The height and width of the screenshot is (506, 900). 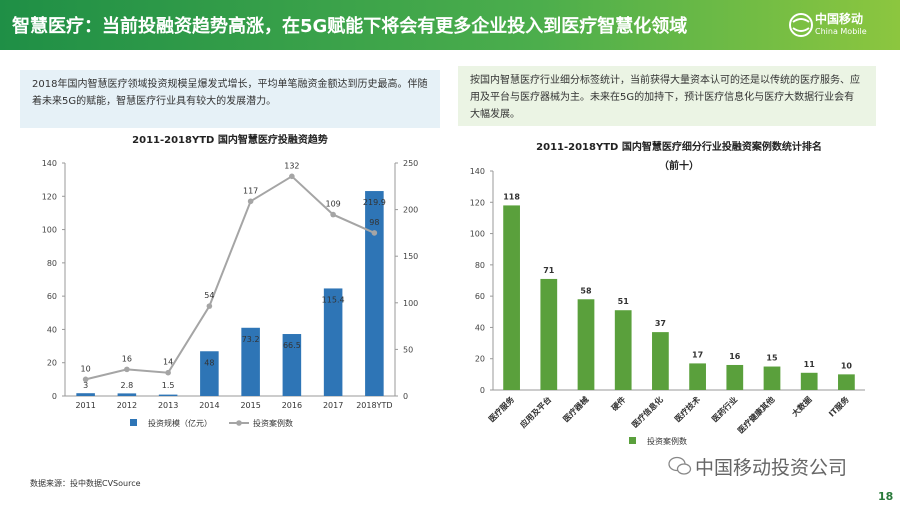 I want to click on x-tick-label: 医疗信息化, so click(x=646, y=411).